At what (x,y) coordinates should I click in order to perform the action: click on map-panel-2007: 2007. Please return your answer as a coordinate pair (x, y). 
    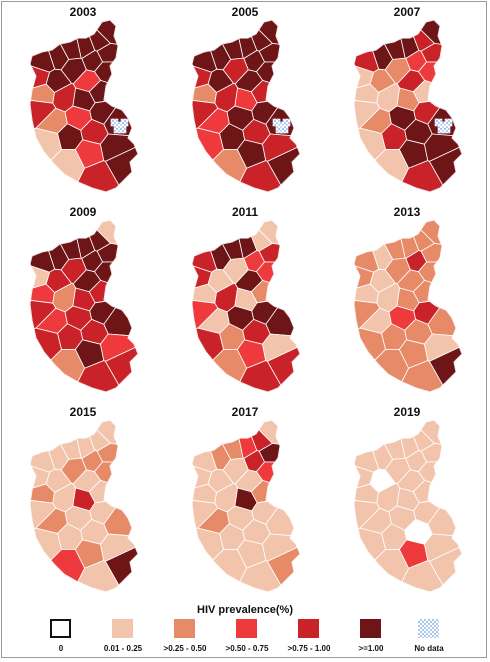
    Looking at the image, I should click on (407, 102).